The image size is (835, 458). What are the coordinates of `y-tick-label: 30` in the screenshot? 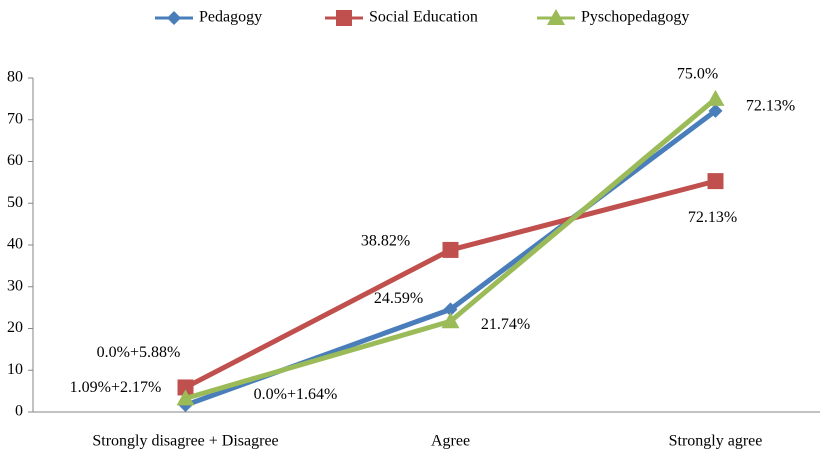 It's located at (15, 285).